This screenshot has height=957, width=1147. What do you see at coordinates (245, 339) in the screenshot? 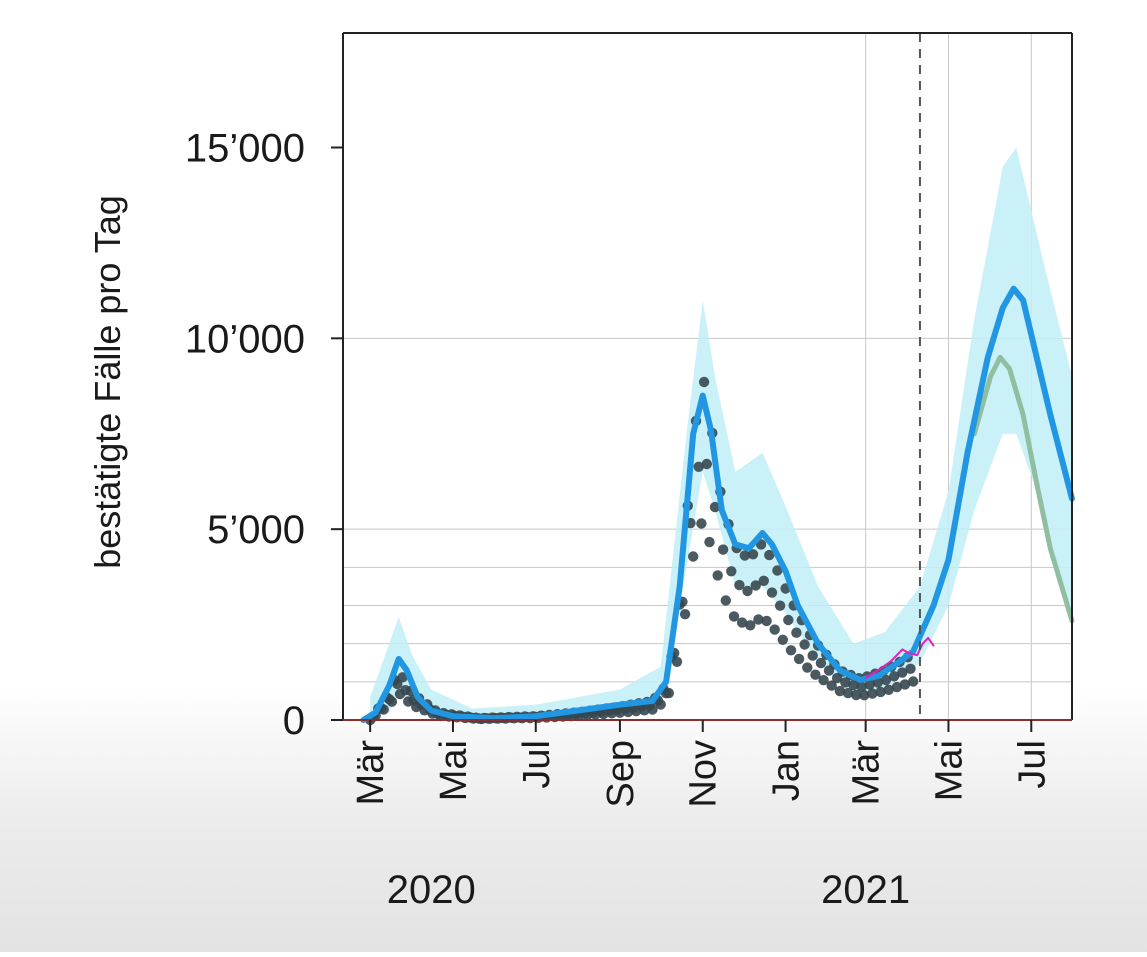
I see `y-tick-label: 10’000` at bounding box center [245, 339].